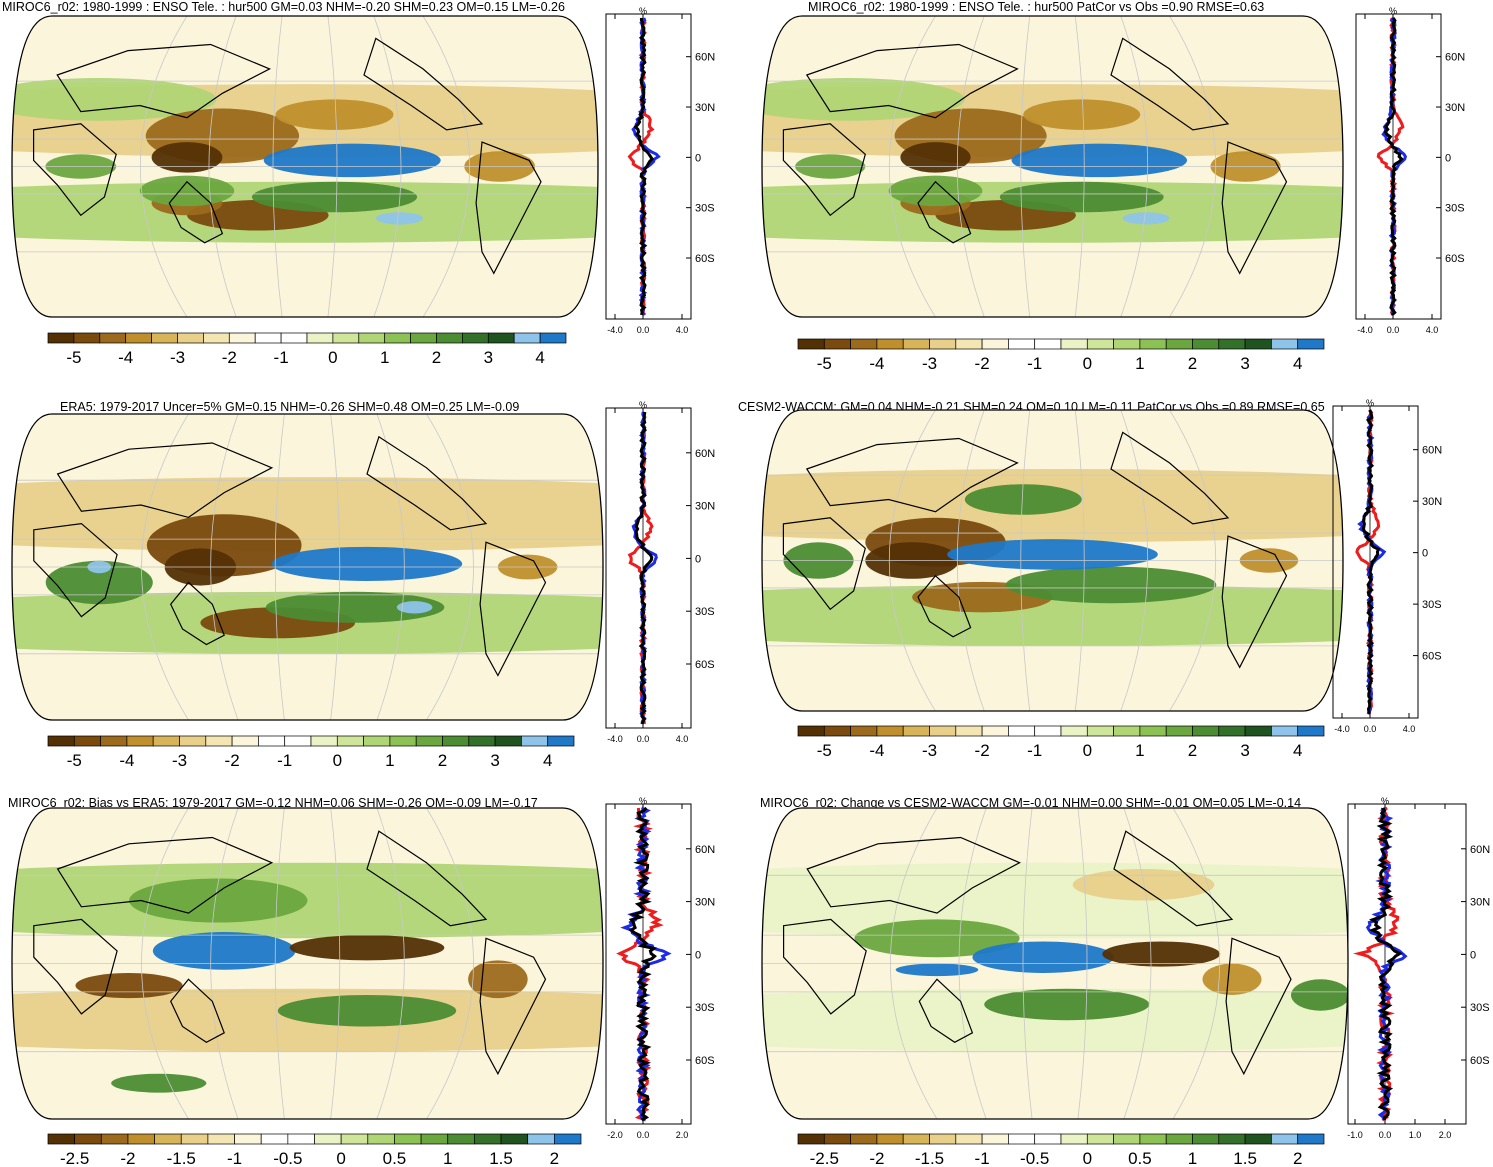  I want to click on colorbar-label: -1, so click(234, 1158).